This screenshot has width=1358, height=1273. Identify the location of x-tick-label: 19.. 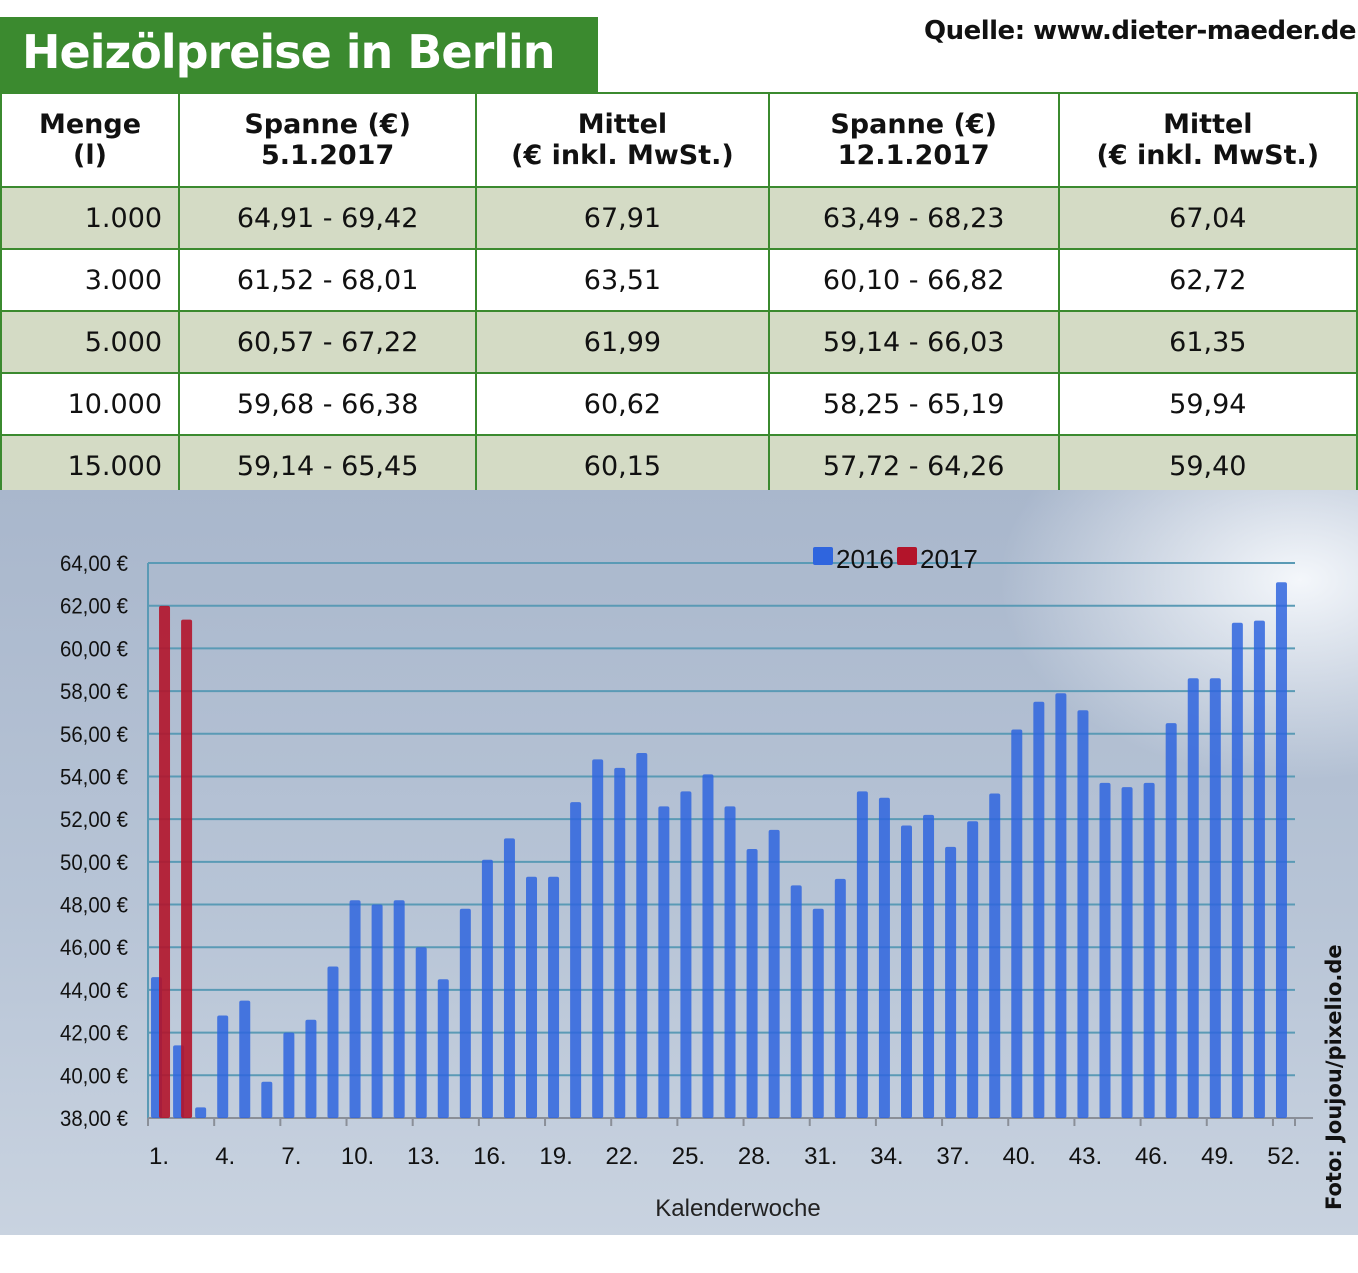
(555, 1156).